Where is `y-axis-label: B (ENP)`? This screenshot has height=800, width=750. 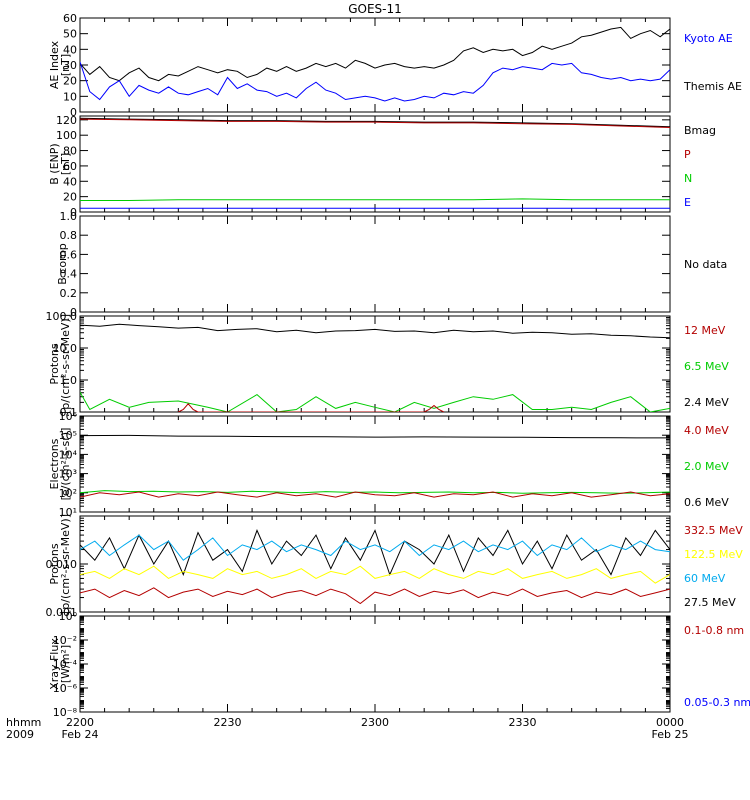 y-axis-label: B (ENP) is located at coordinates (54, 163).